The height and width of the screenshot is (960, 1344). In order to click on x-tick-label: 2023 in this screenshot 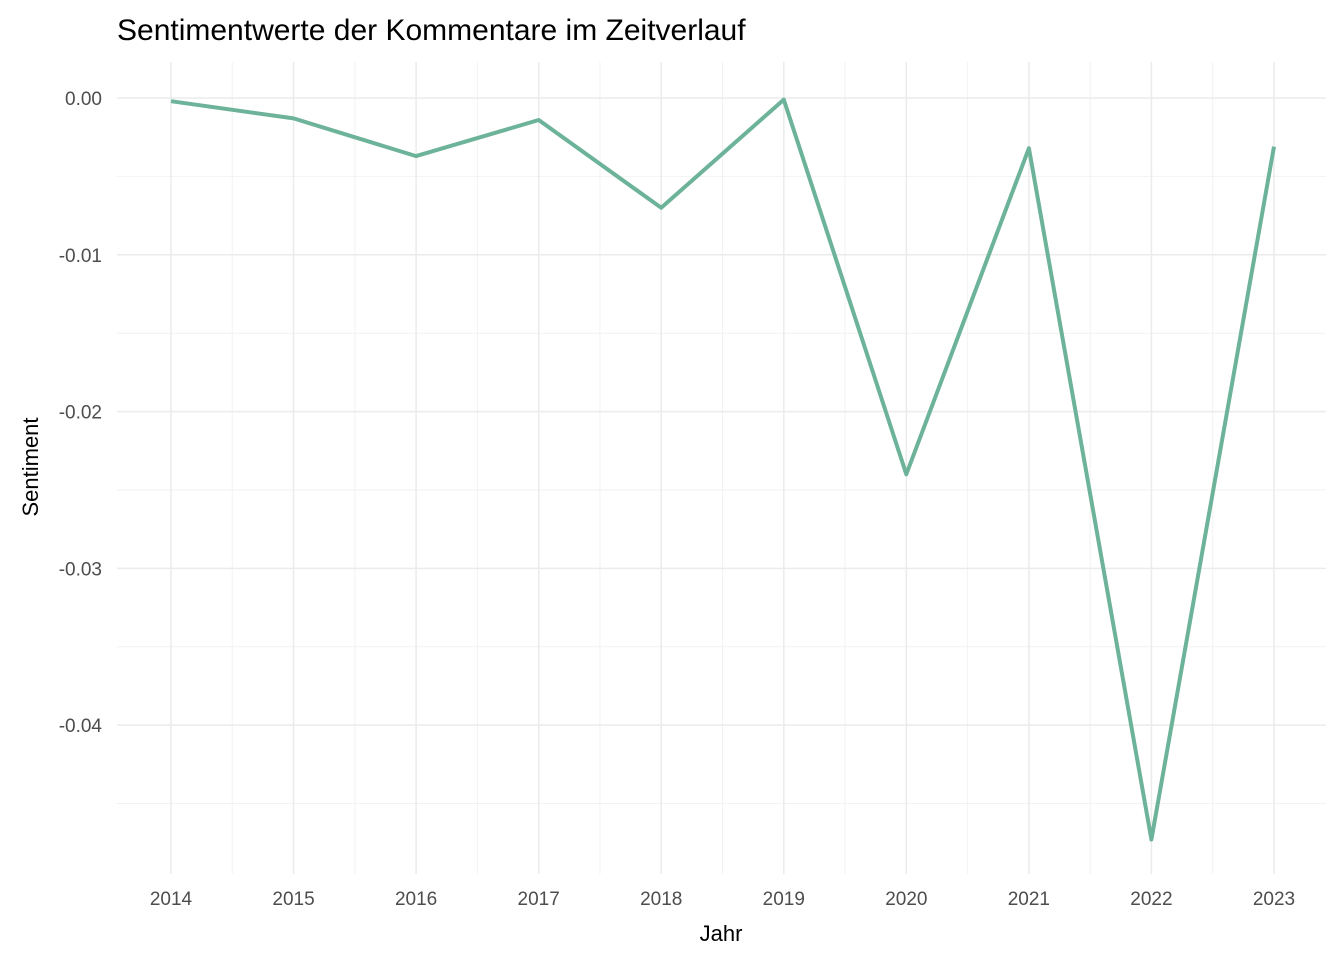, I will do `click(1274, 899)`.